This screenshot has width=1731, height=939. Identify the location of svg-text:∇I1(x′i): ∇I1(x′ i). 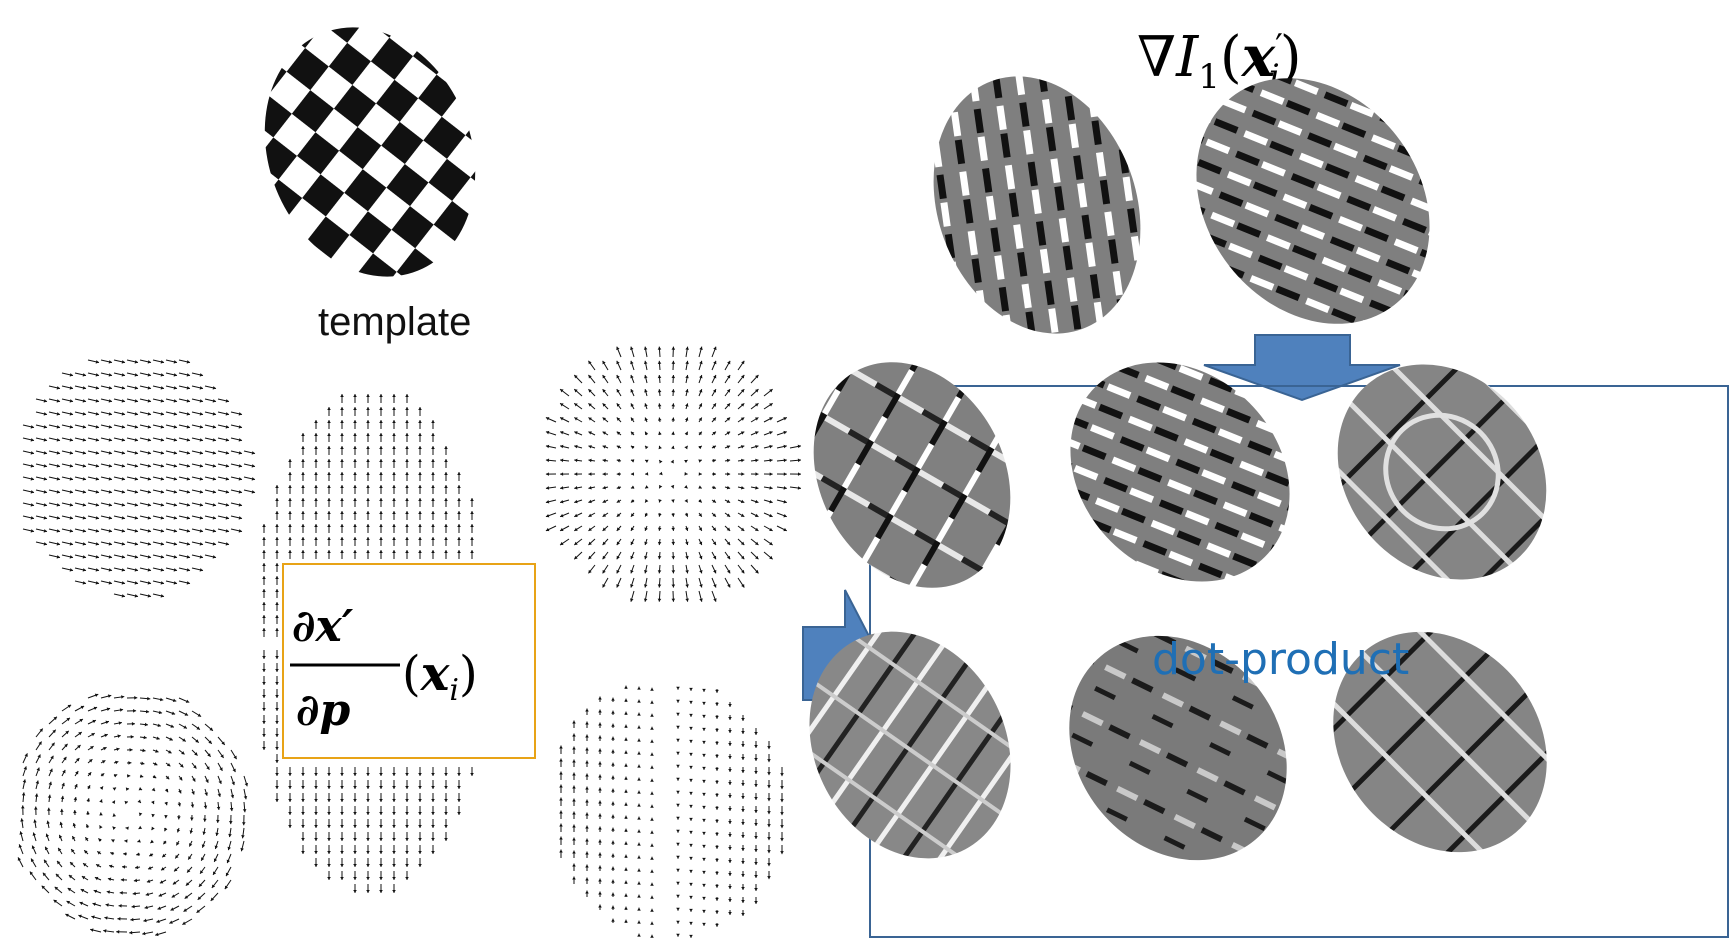
(1219, 60).